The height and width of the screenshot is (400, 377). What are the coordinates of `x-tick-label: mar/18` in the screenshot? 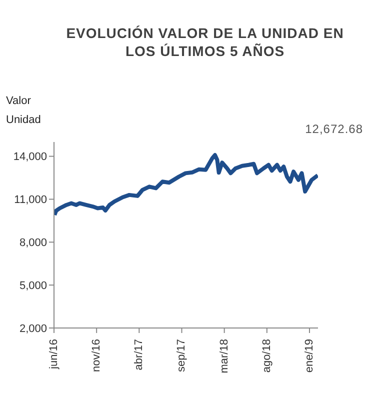 It's located at (224, 356).